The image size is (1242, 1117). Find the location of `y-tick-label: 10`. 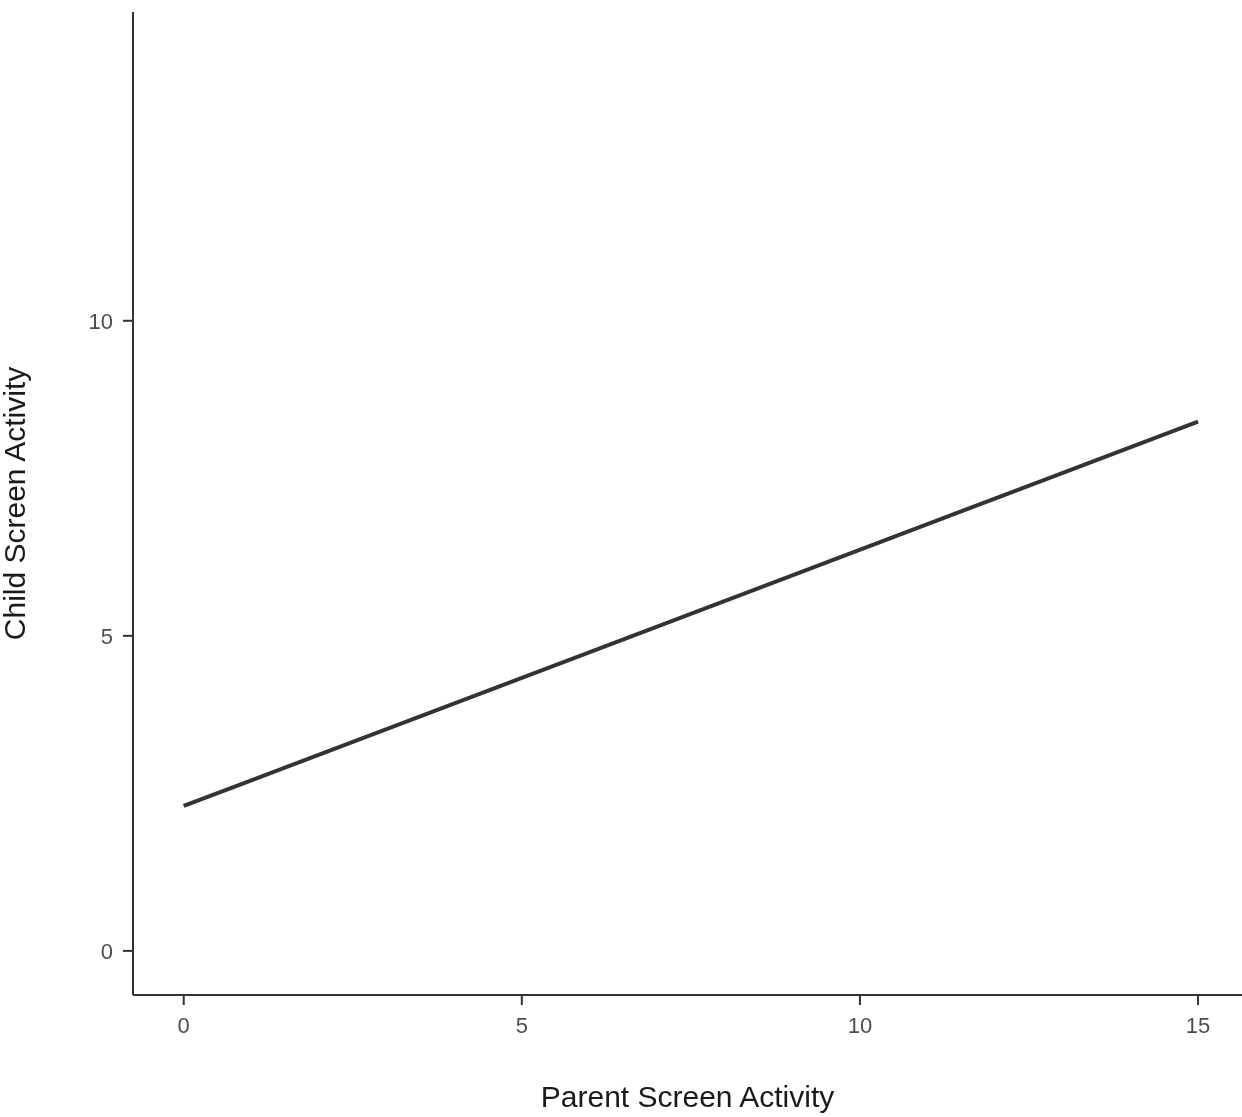

y-tick-label: 10 is located at coordinates (100, 321).